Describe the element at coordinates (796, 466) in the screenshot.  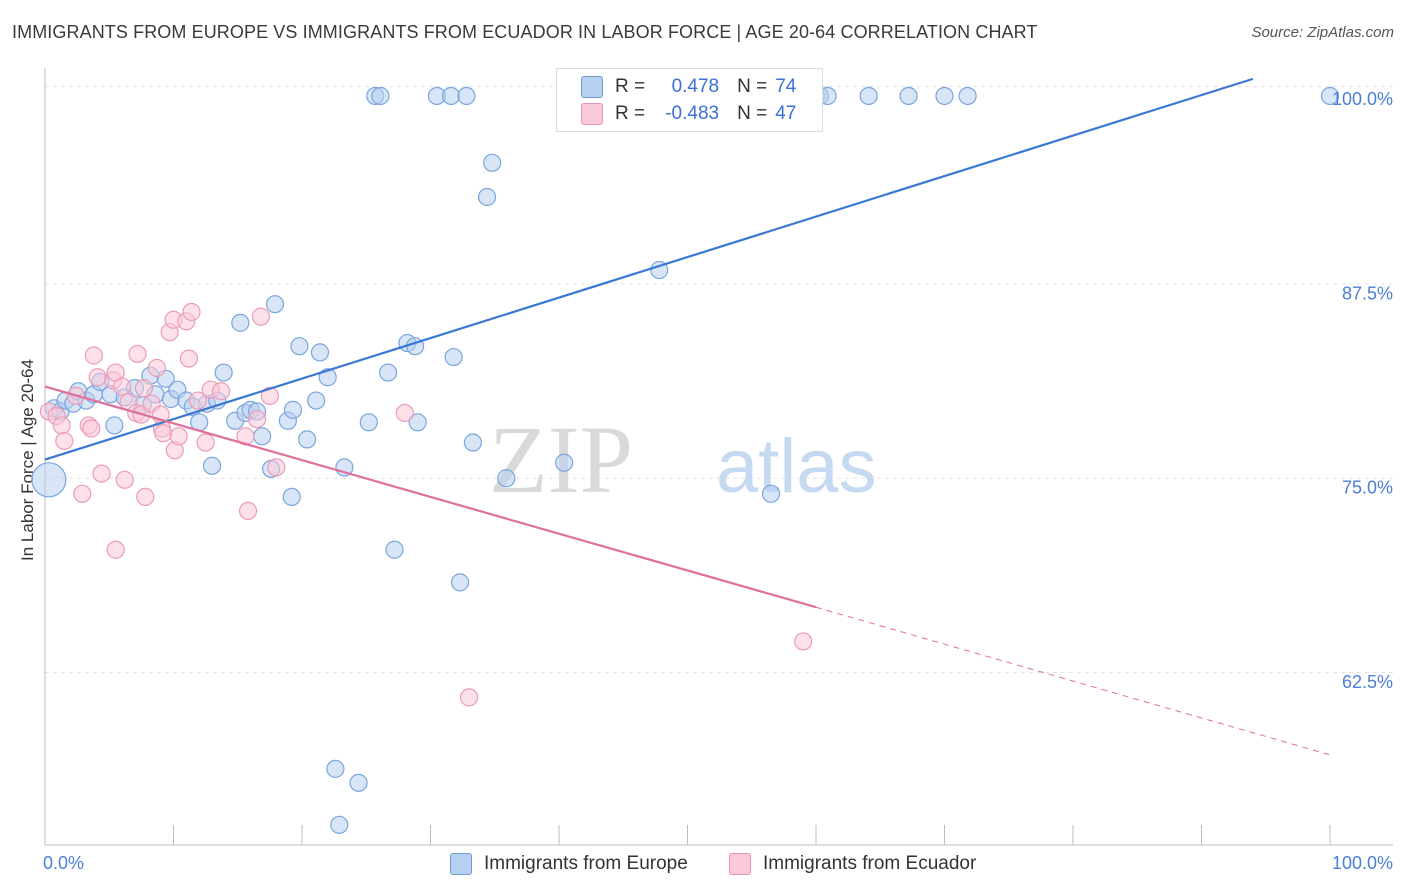
I see `watermark-atlas: atlas` at that location.